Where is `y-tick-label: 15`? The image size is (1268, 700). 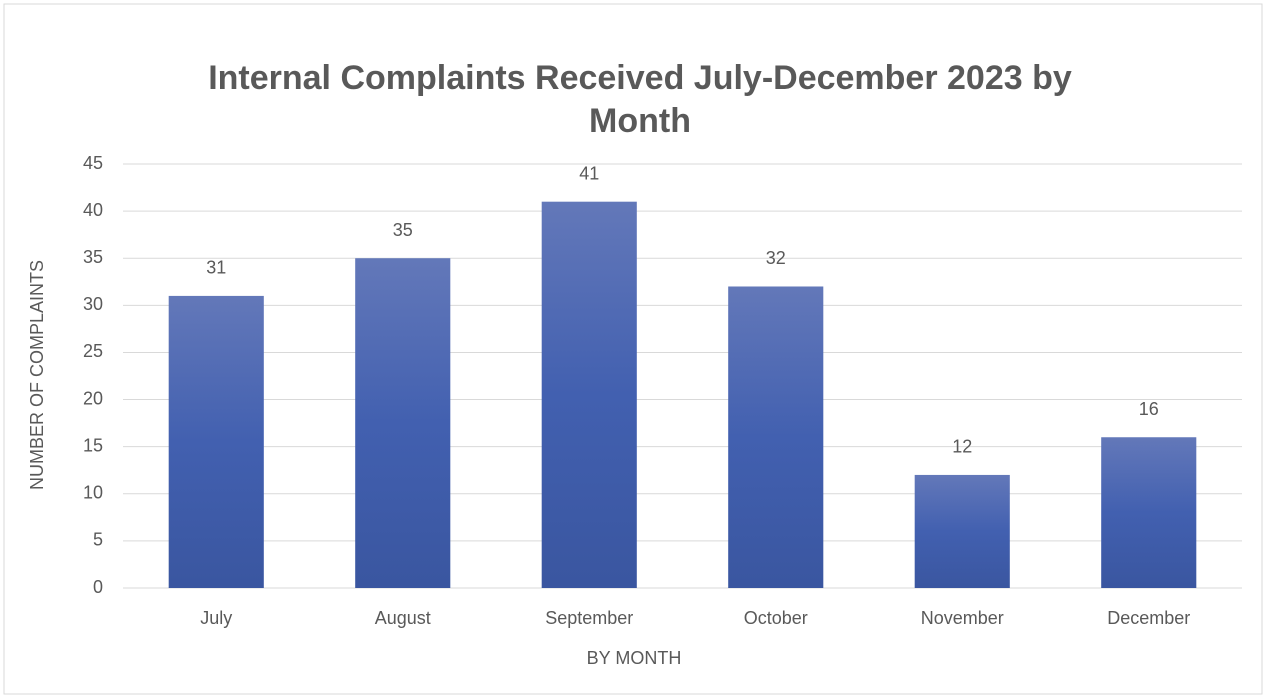 y-tick-label: 15 is located at coordinates (93, 445).